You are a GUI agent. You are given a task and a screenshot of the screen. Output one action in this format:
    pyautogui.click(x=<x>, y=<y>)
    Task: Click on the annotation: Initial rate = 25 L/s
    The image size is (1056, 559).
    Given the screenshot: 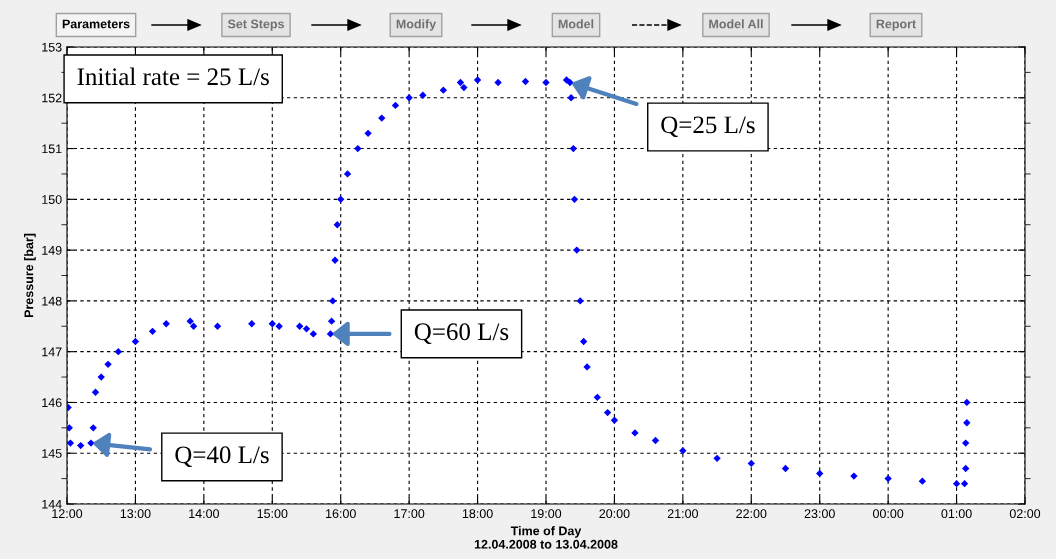 What is the action you would take?
    pyautogui.click(x=173, y=76)
    